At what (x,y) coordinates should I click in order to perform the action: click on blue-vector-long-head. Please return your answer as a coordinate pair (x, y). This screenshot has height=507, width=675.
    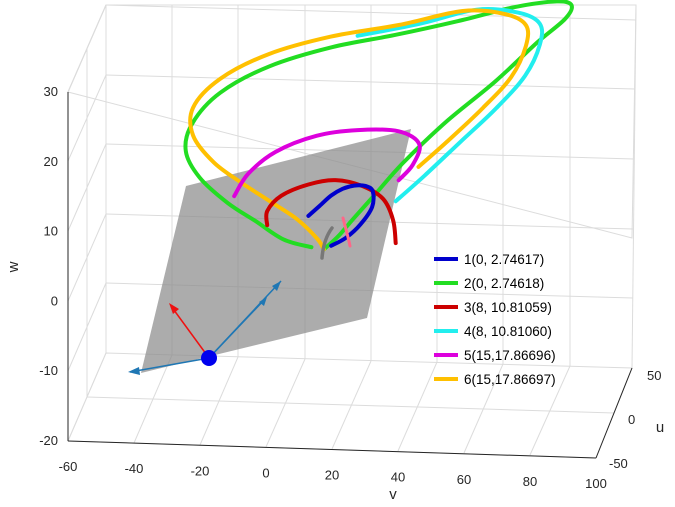
    Looking at the image, I should click on (276, 286).